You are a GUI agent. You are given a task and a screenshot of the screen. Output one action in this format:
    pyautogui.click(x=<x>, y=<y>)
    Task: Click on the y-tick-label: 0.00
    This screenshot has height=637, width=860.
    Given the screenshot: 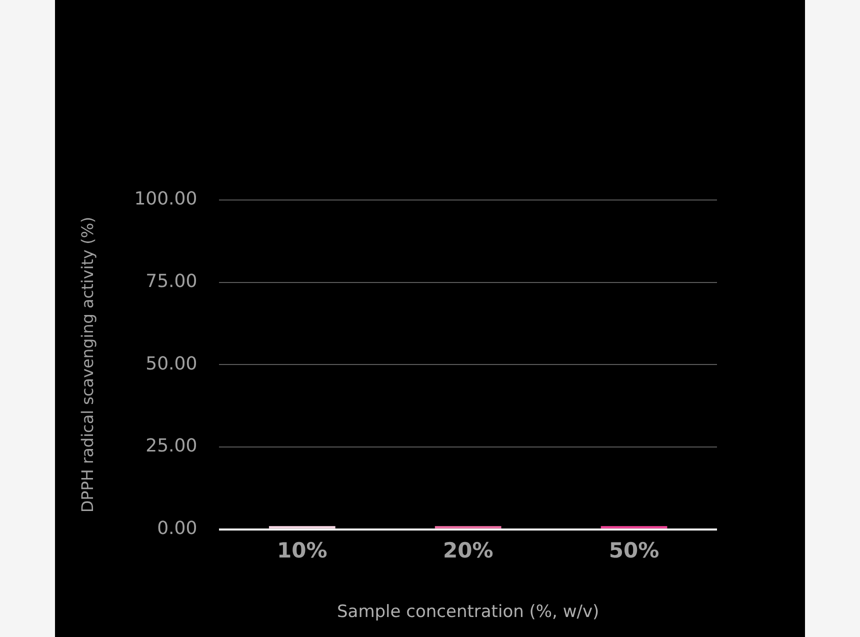 What is the action you would take?
    pyautogui.click(x=177, y=529)
    